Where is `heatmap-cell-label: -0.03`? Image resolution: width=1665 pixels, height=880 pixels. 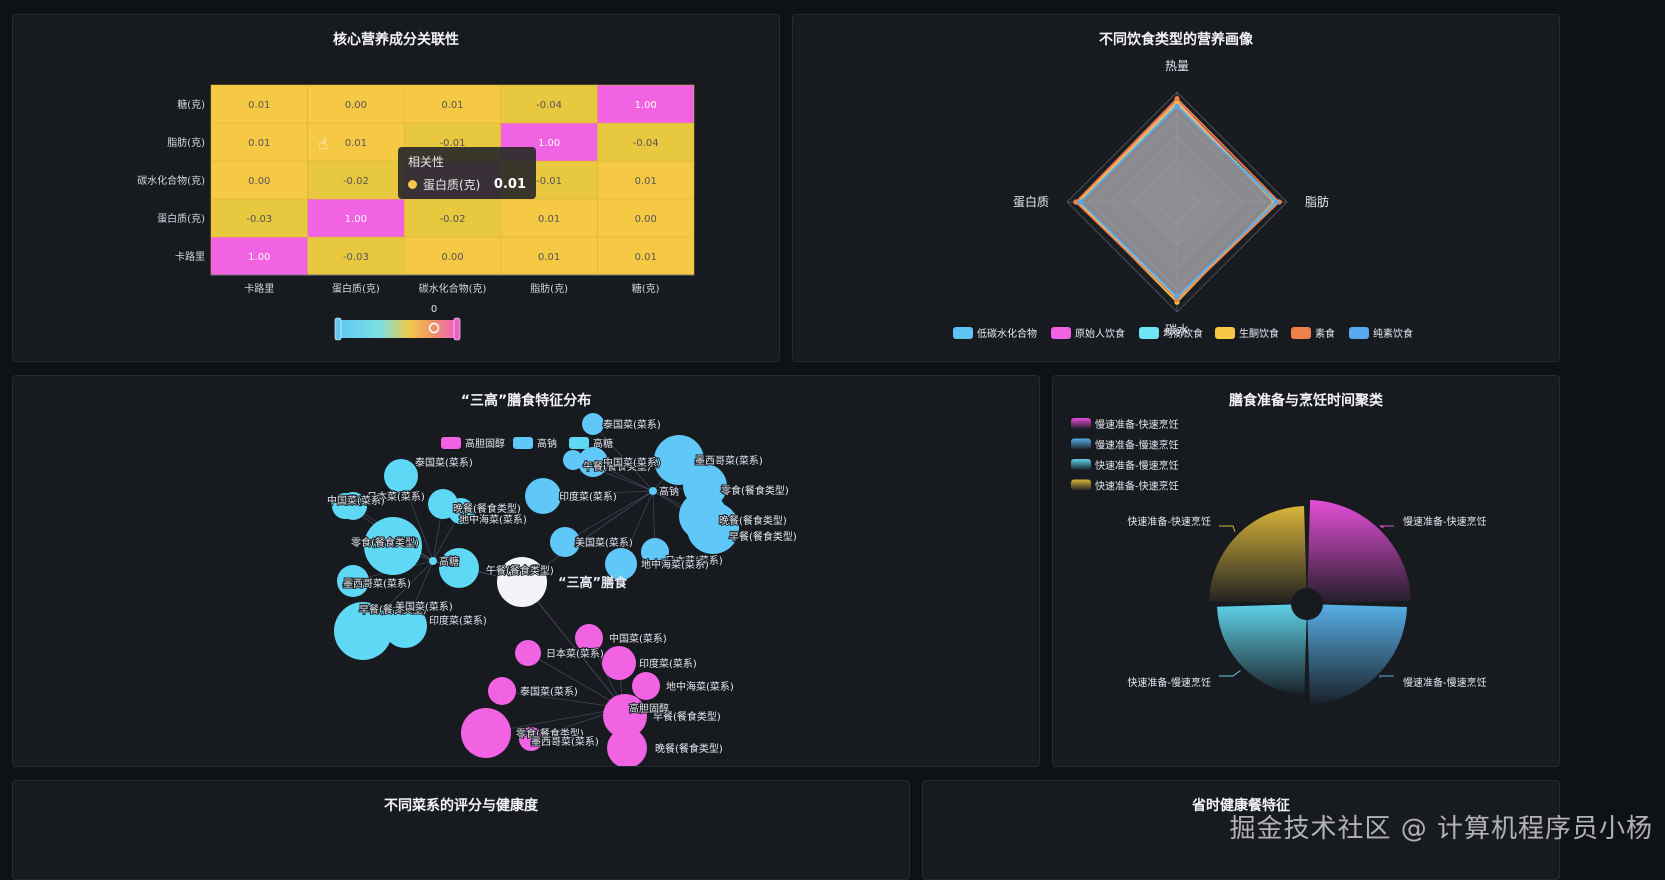 heatmap-cell-label: -0.03 is located at coordinates (259, 219).